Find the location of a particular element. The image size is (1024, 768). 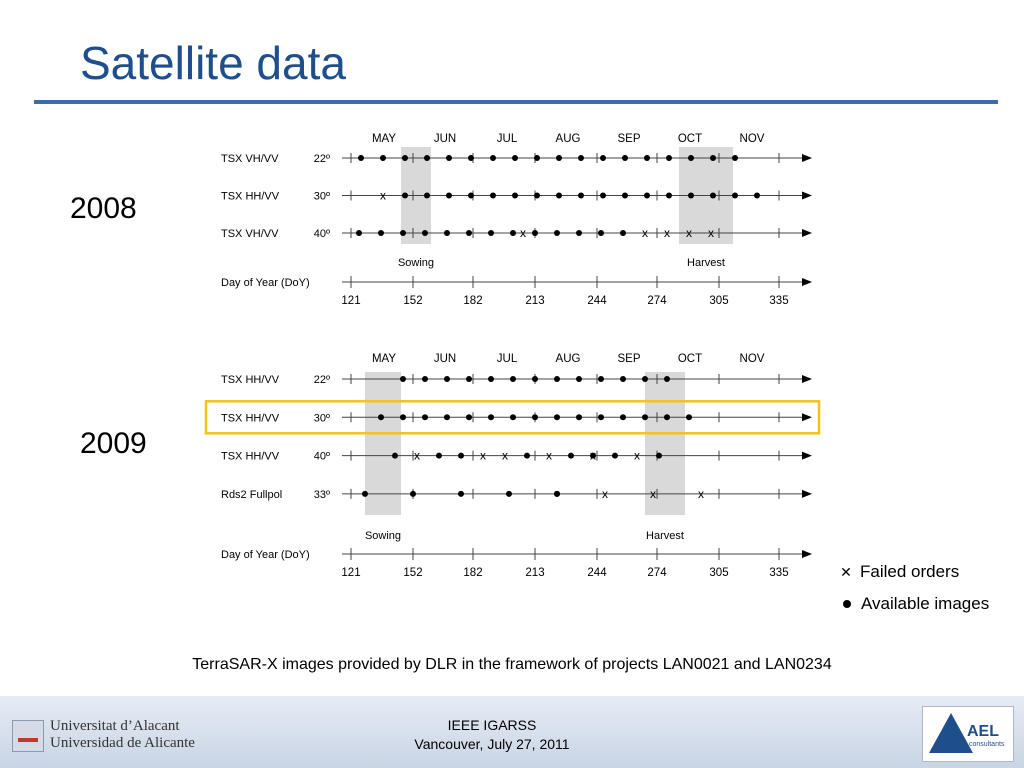

month-label-jul-2009: JUL is located at coordinates (507, 359).